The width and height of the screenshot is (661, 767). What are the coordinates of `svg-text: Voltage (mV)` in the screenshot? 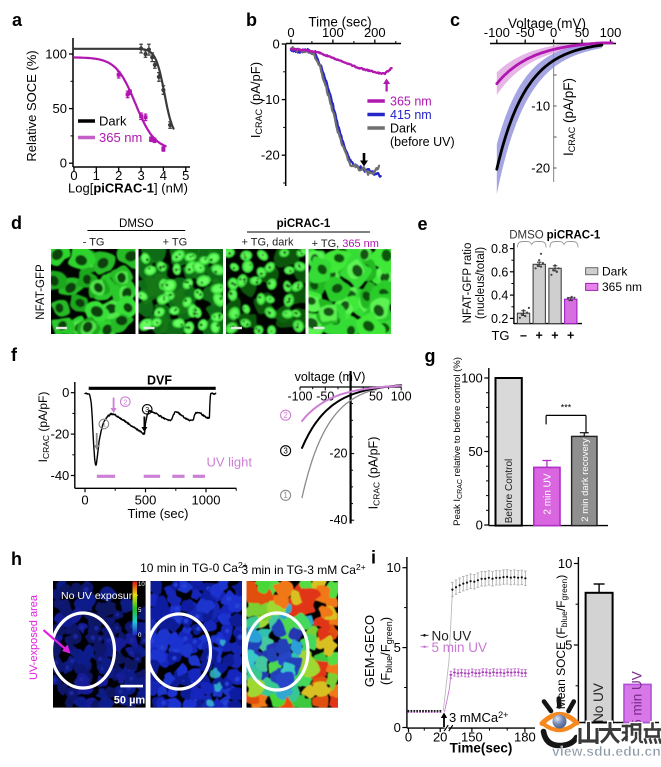 It's located at (547, 23).